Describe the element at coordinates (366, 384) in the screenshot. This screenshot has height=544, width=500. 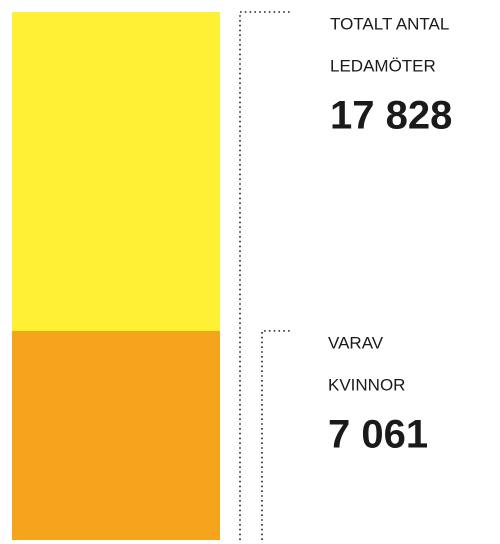
I see `label-line: KVINNOR` at that location.